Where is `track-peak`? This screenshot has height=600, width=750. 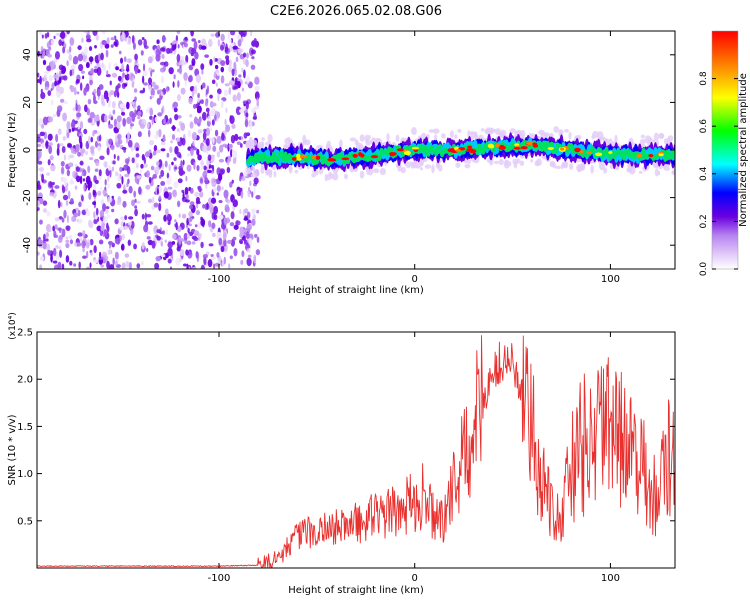 track-peak is located at coordinates (401, 150).